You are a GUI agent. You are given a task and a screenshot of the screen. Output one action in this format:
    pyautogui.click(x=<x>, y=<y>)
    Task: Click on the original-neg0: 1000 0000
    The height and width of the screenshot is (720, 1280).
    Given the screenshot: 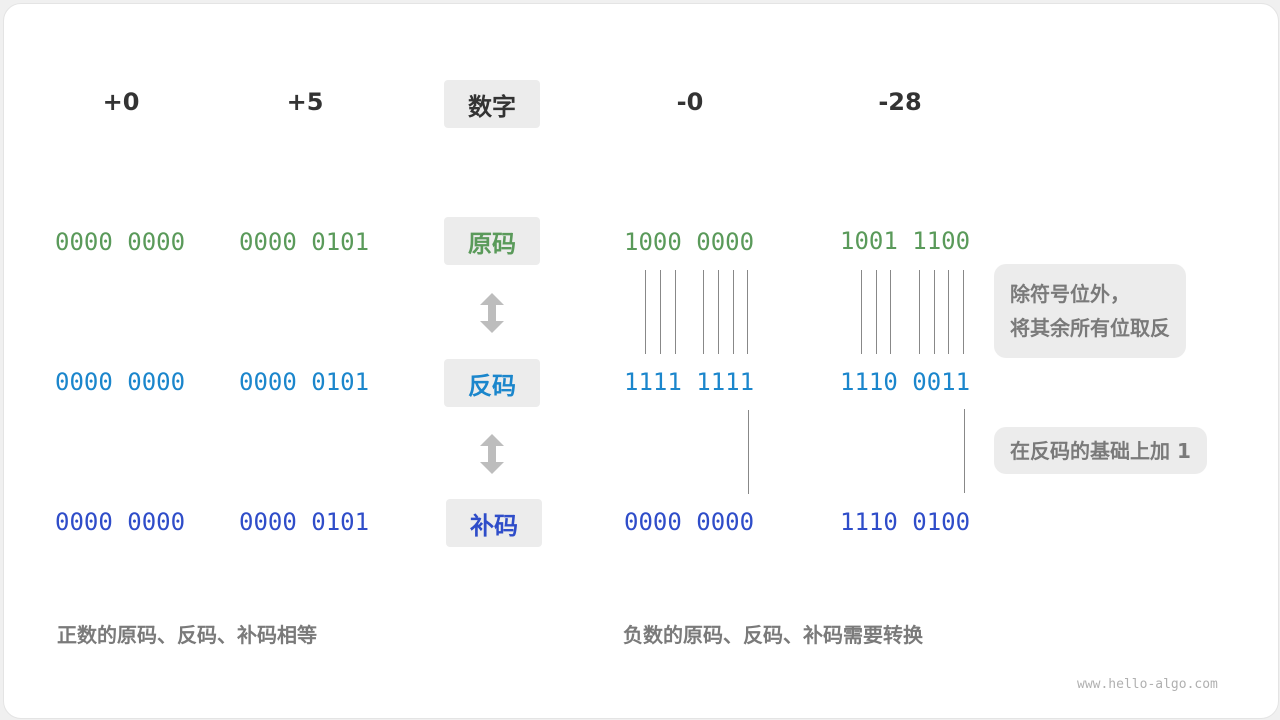 What is the action you would take?
    pyautogui.click(x=689, y=242)
    